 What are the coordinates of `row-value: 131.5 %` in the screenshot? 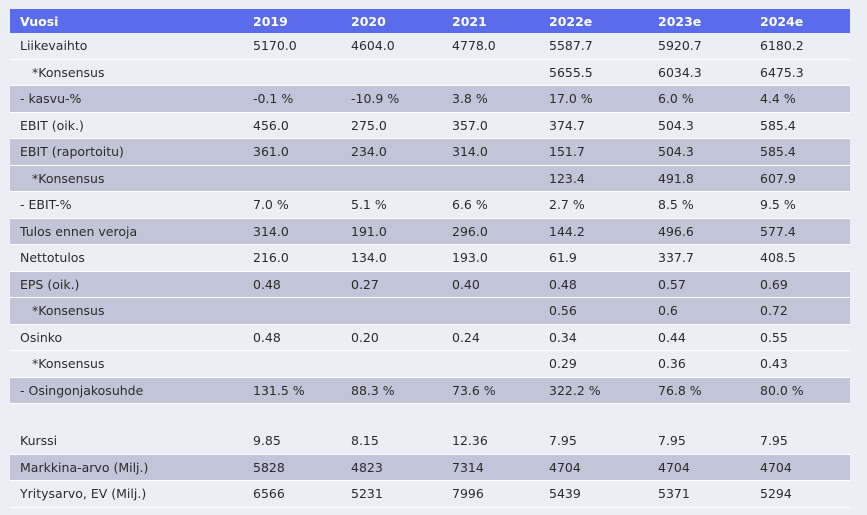 It's located at (292, 390).